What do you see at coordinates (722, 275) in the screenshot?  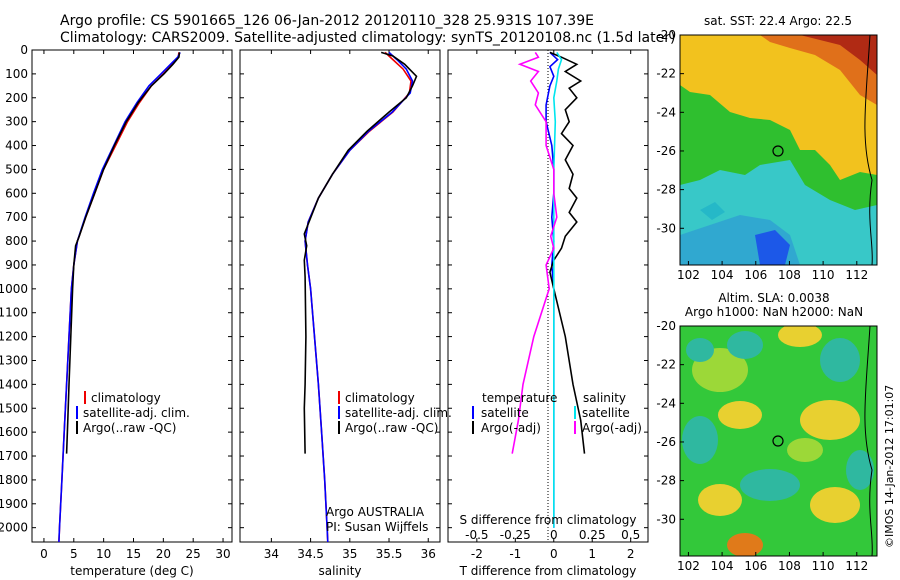 I see `lon-tick-label: 104` at bounding box center [722, 275].